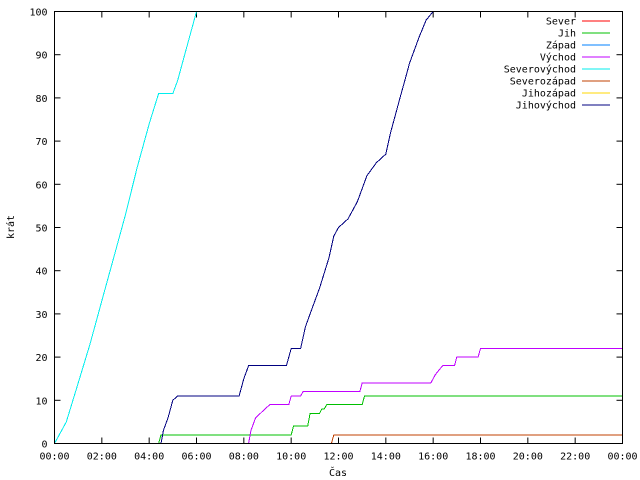  Describe the element at coordinates (44, 445) in the screenshot. I see `y-tick-label: 0` at that location.